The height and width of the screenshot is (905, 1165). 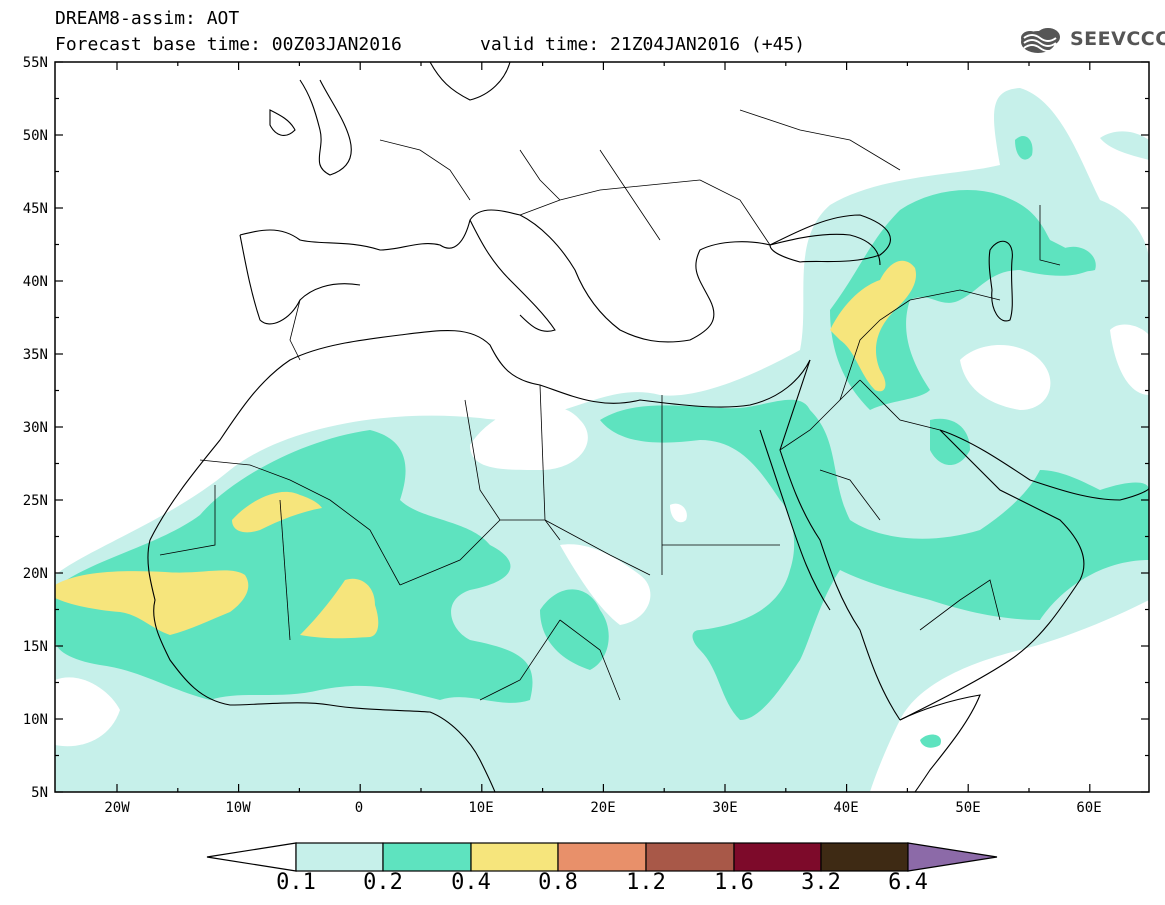 What do you see at coordinates (35, 574) in the screenshot?
I see `lat-label: 20N` at bounding box center [35, 574].